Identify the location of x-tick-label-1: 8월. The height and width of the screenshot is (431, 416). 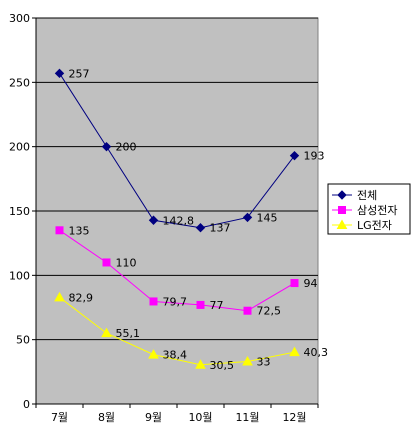
(106, 417).